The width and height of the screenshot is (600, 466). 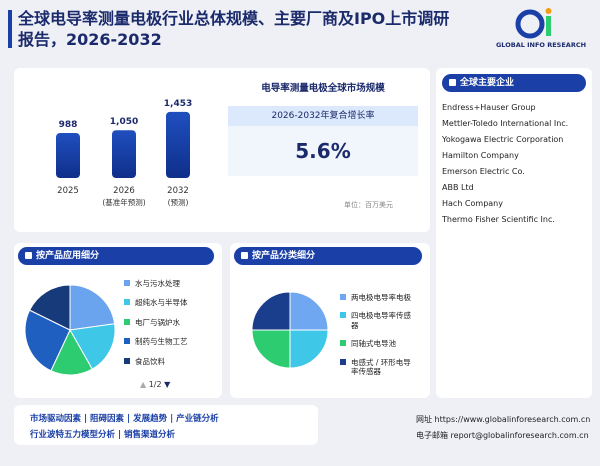 I want to click on title-bar, so click(x=10, y=29).